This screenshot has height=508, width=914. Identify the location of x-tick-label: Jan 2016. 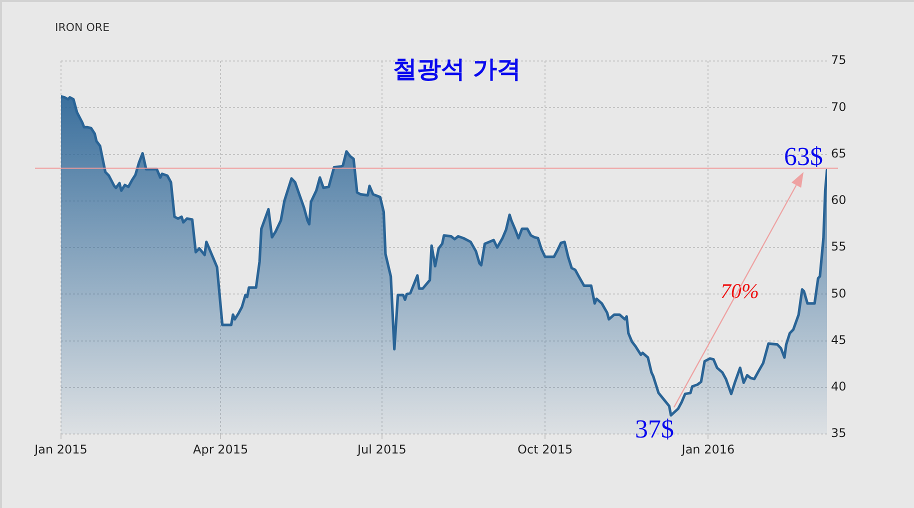
(707, 449).